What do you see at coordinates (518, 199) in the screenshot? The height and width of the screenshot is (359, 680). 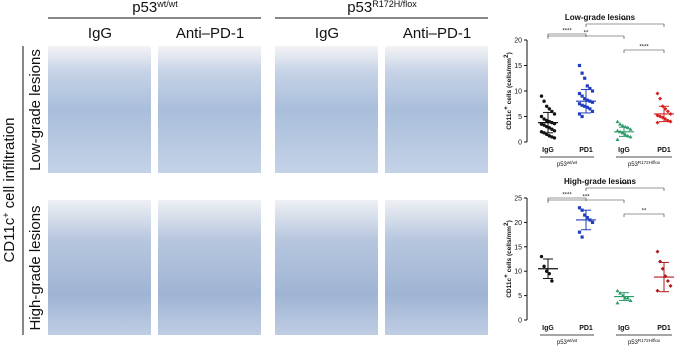 I see `y-tick-label: 25` at bounding box center [518, 199].